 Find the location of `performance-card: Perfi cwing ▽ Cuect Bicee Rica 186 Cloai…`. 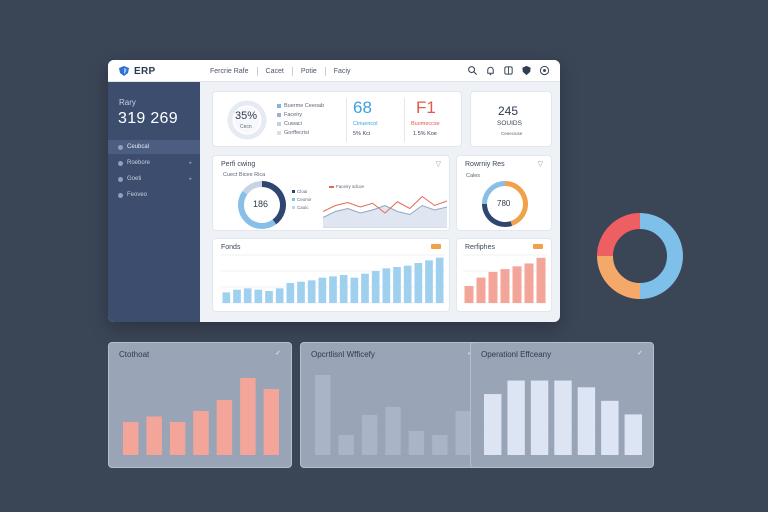

performance-card: Perfi cwing ▽ Cuect Bicee Rica 186 Cloai… is located at coordinates (331, 193).